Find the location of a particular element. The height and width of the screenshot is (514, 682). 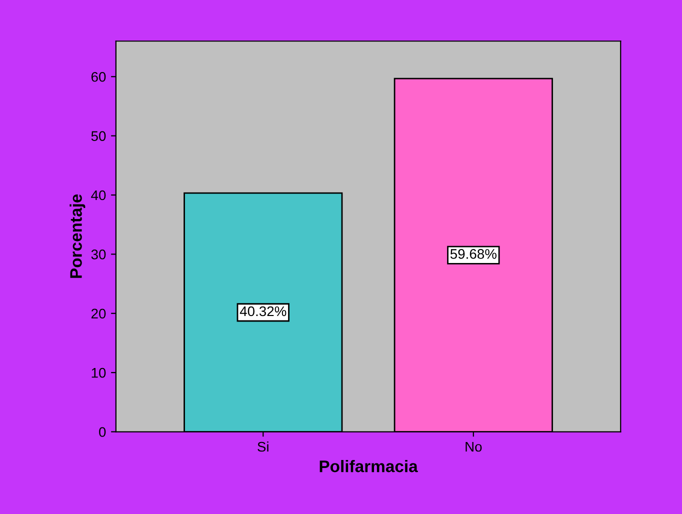

y-tick-label: 0 is located at coordinates (102, 432).